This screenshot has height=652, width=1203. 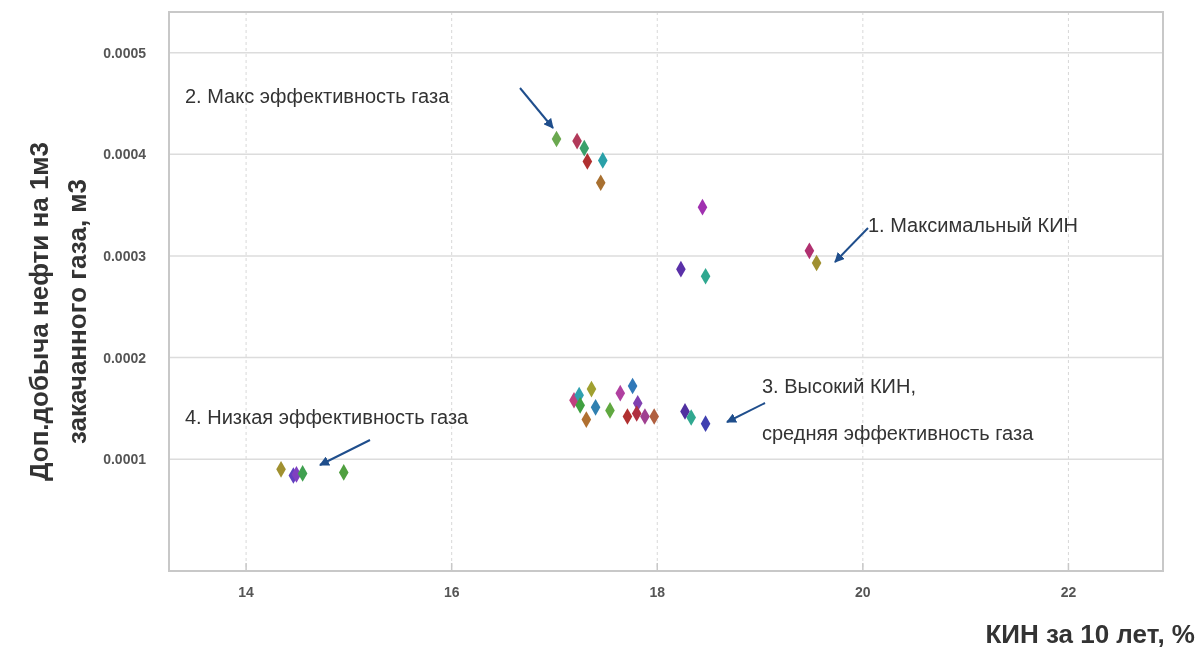 What do you see at coordinates (327, 417) in the screenshot?
I see `annotation: 4. Низкая эффективность газа` at bounding box center [327, 417].